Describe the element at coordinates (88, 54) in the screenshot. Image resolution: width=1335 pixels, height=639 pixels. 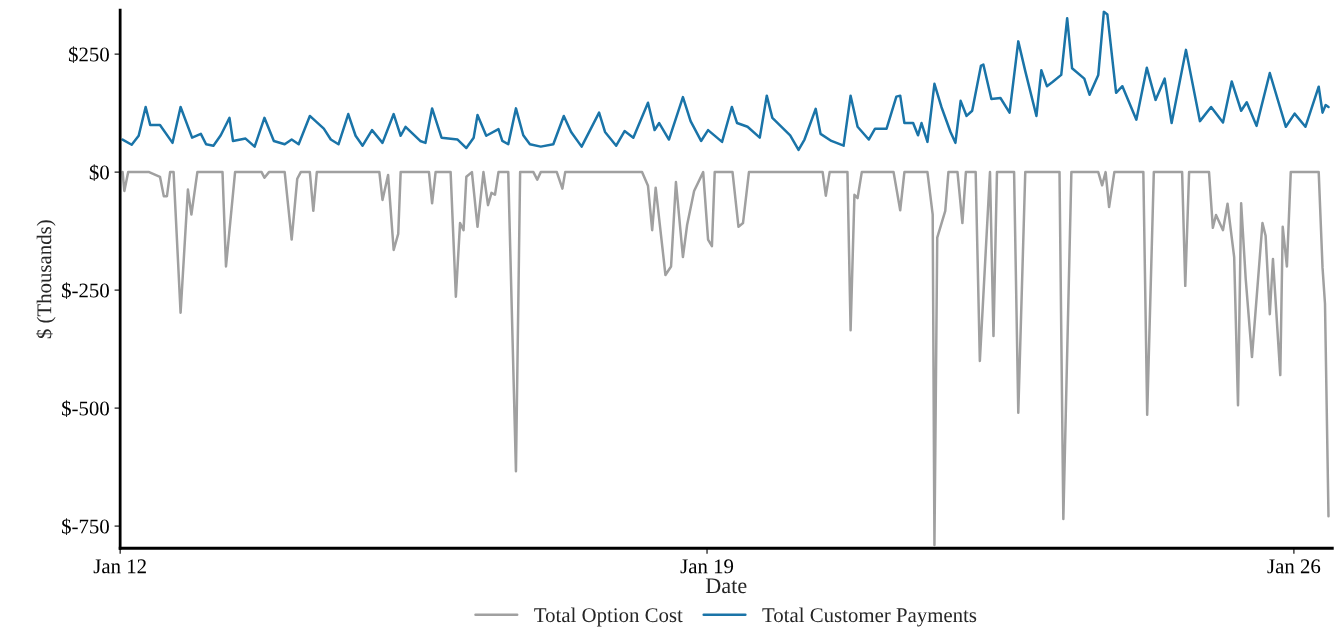
I see `y-tick-label: $250` at that location.